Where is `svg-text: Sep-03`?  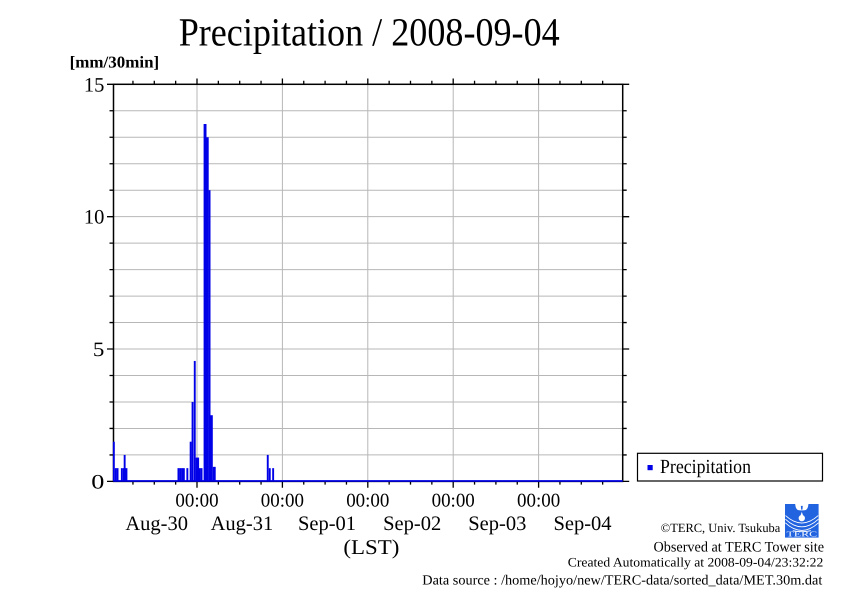 svg-text: Sep-03 is located at coordinates (497, 524).